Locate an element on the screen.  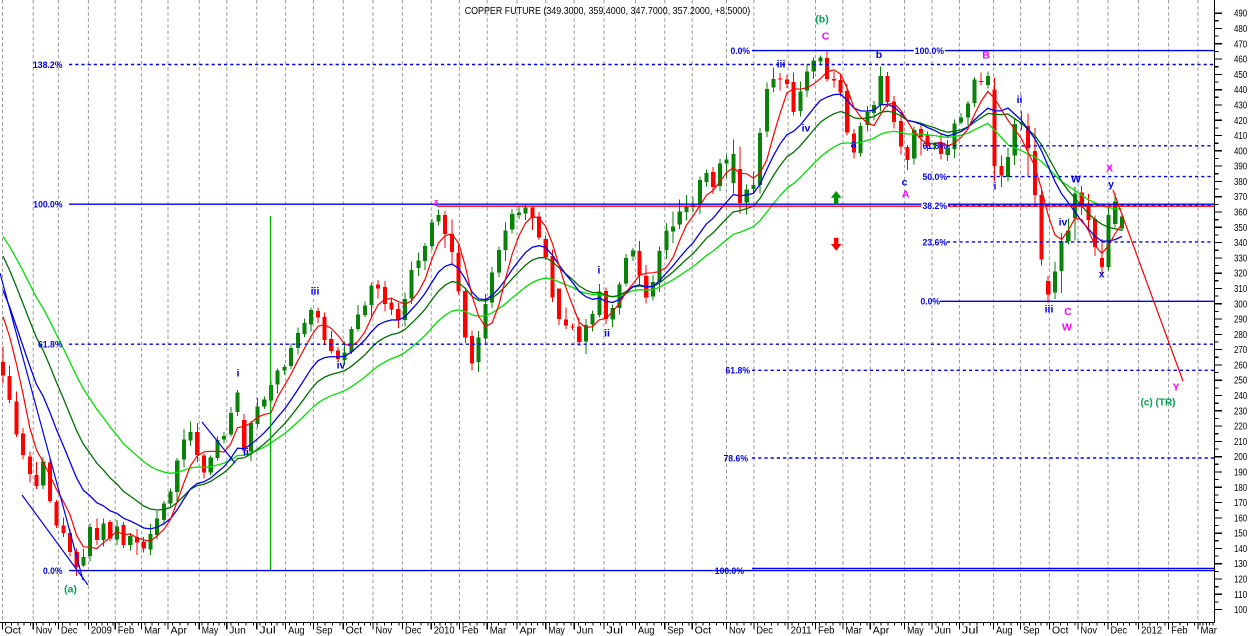
svg-text: 270 is located at coordinates (1241, 350).